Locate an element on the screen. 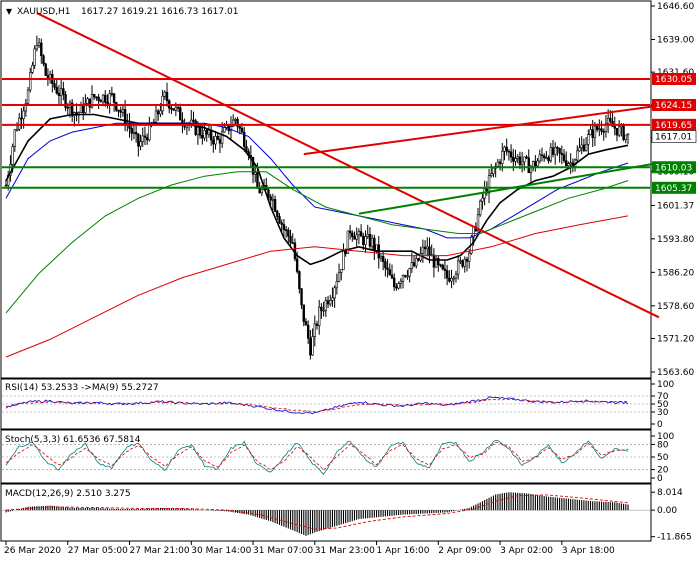  chart-header-triangle-icon: ▼ is located at coordinates (9, 11).